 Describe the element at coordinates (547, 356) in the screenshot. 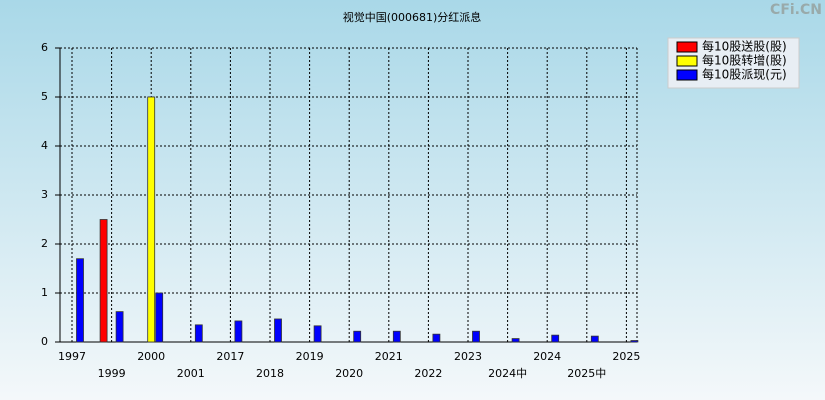

I see `x-tick-label: 2024` at that location.